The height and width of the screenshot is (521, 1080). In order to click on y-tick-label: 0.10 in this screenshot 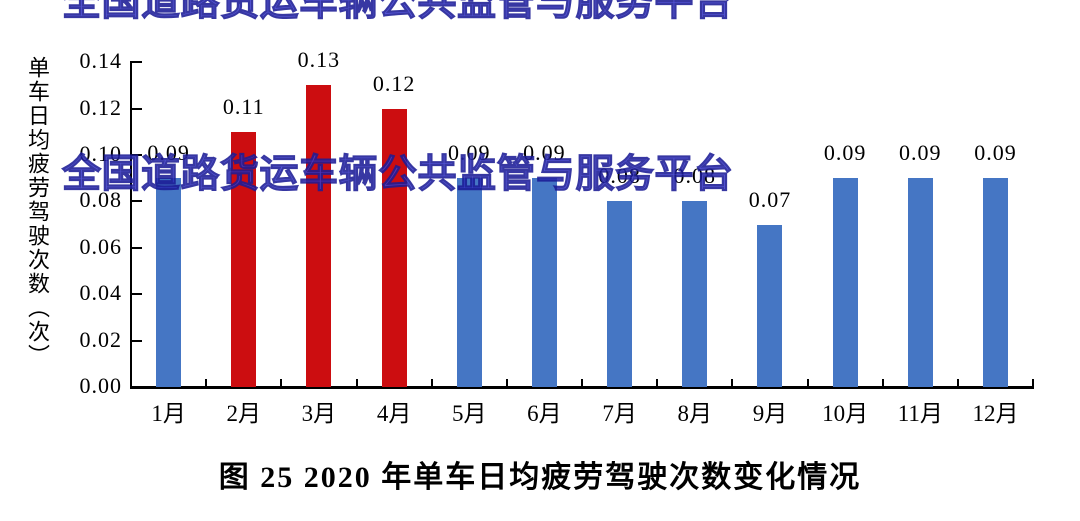, I will do `click(100, 153)`.